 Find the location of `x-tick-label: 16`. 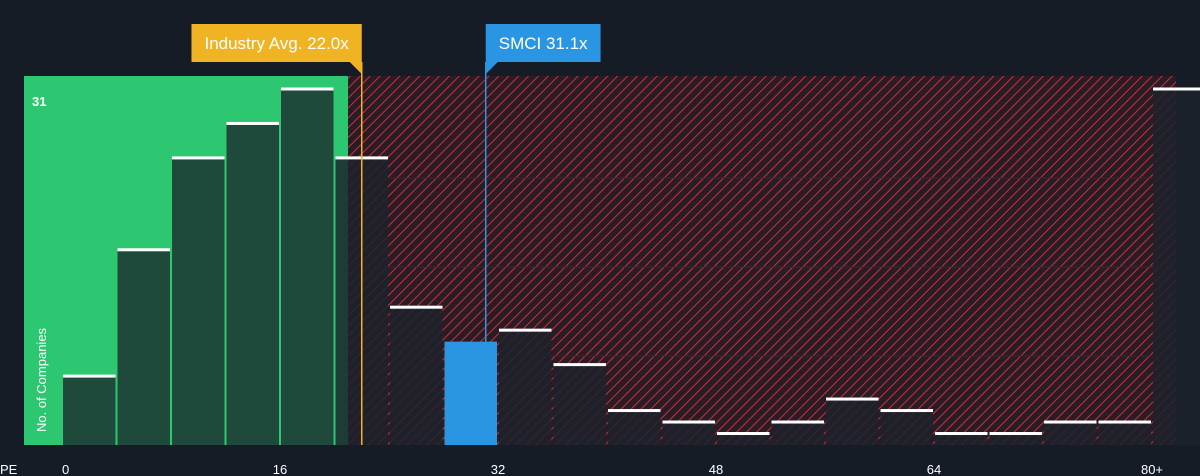

x-tick-label: 16 is located at coordinates (280, 469).